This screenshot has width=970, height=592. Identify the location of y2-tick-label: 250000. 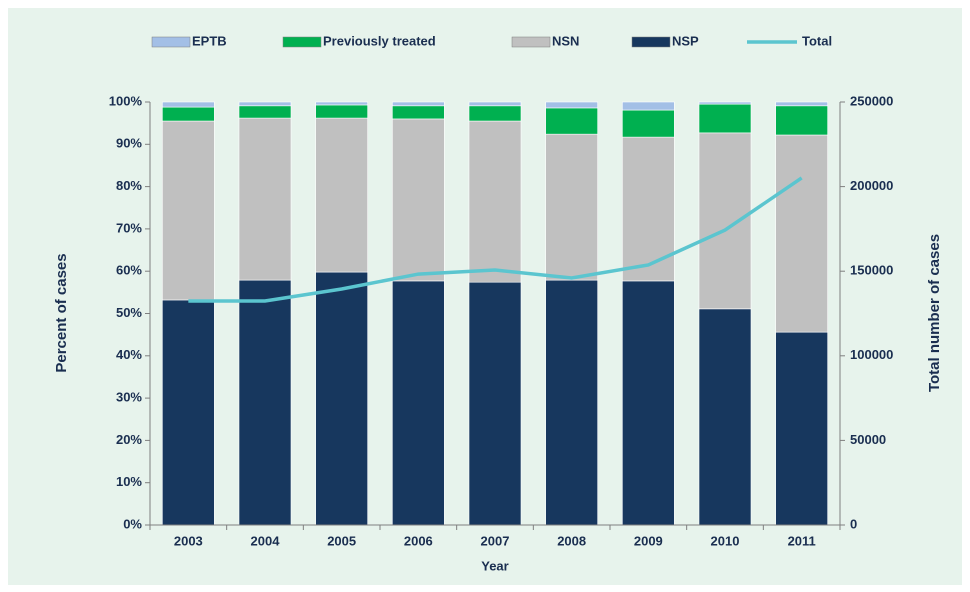
(871, 100).